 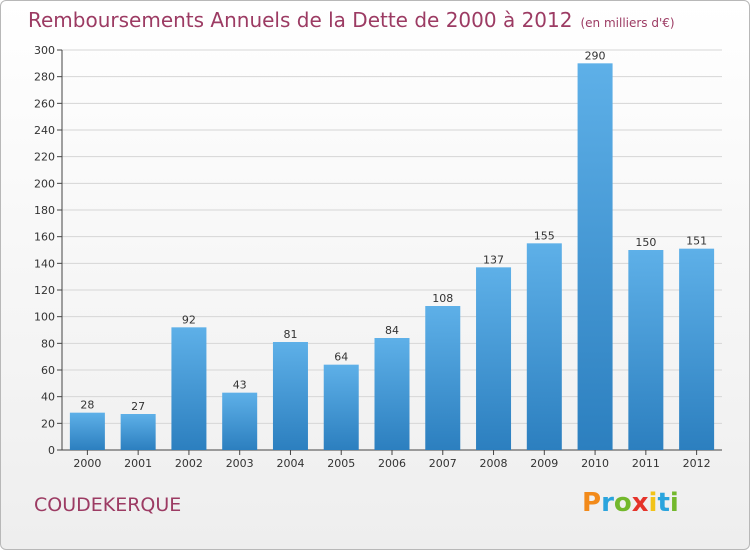 I want to click on logo-letter: r, so click(x=607, y=503).